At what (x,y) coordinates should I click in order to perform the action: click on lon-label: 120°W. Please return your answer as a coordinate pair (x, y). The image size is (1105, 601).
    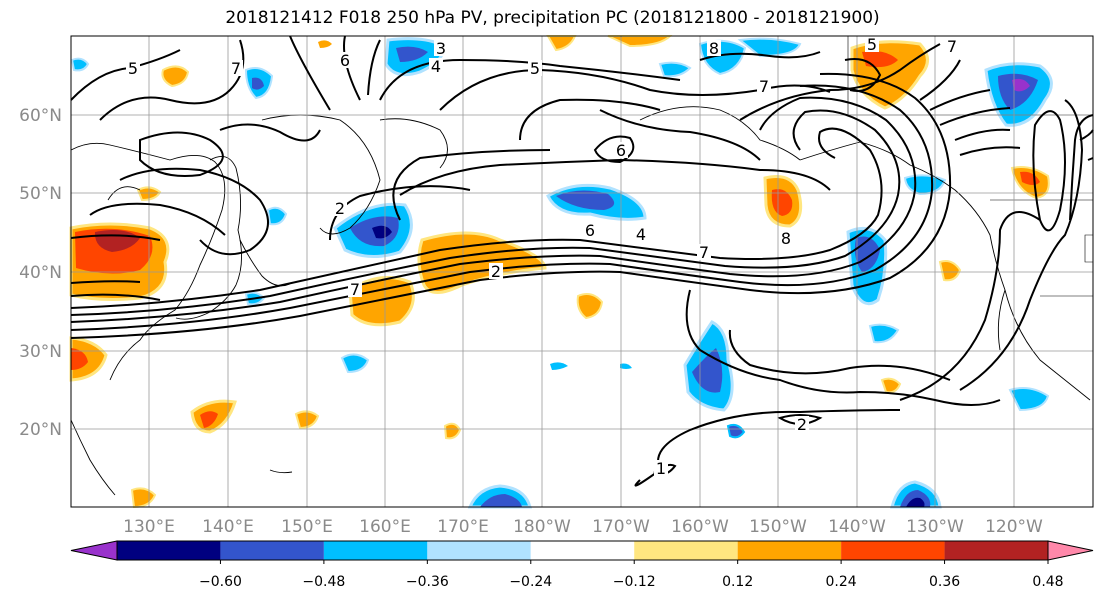
    Looking at the image, I should click on (1014, 527).